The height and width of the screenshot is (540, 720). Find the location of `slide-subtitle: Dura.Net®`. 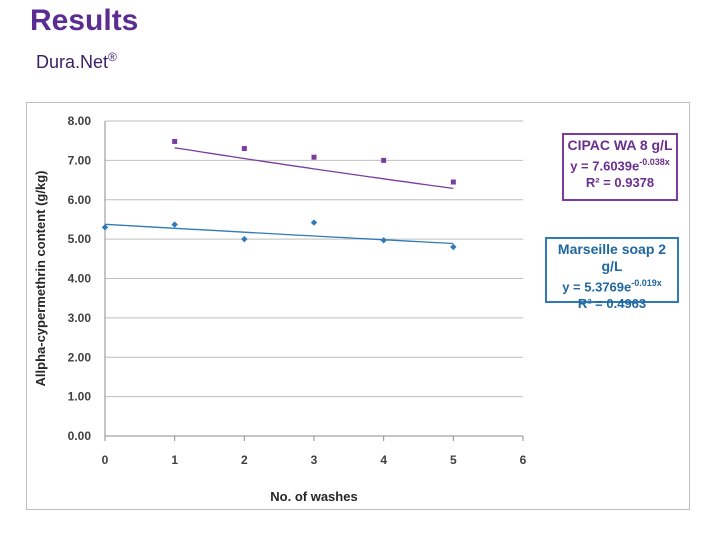

slide-subtitle: Dura.Net® is located at coordinates (76, 61).